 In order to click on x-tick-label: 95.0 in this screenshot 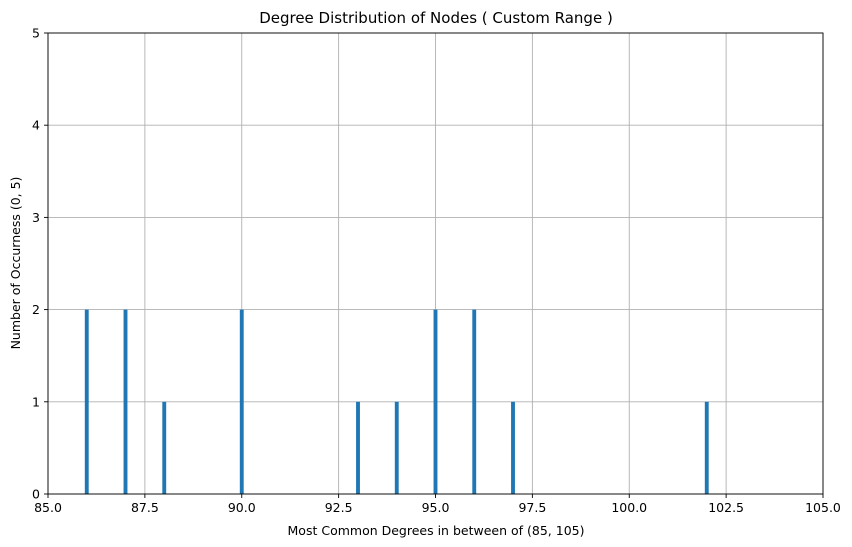, I will do `click(436, 507)`.